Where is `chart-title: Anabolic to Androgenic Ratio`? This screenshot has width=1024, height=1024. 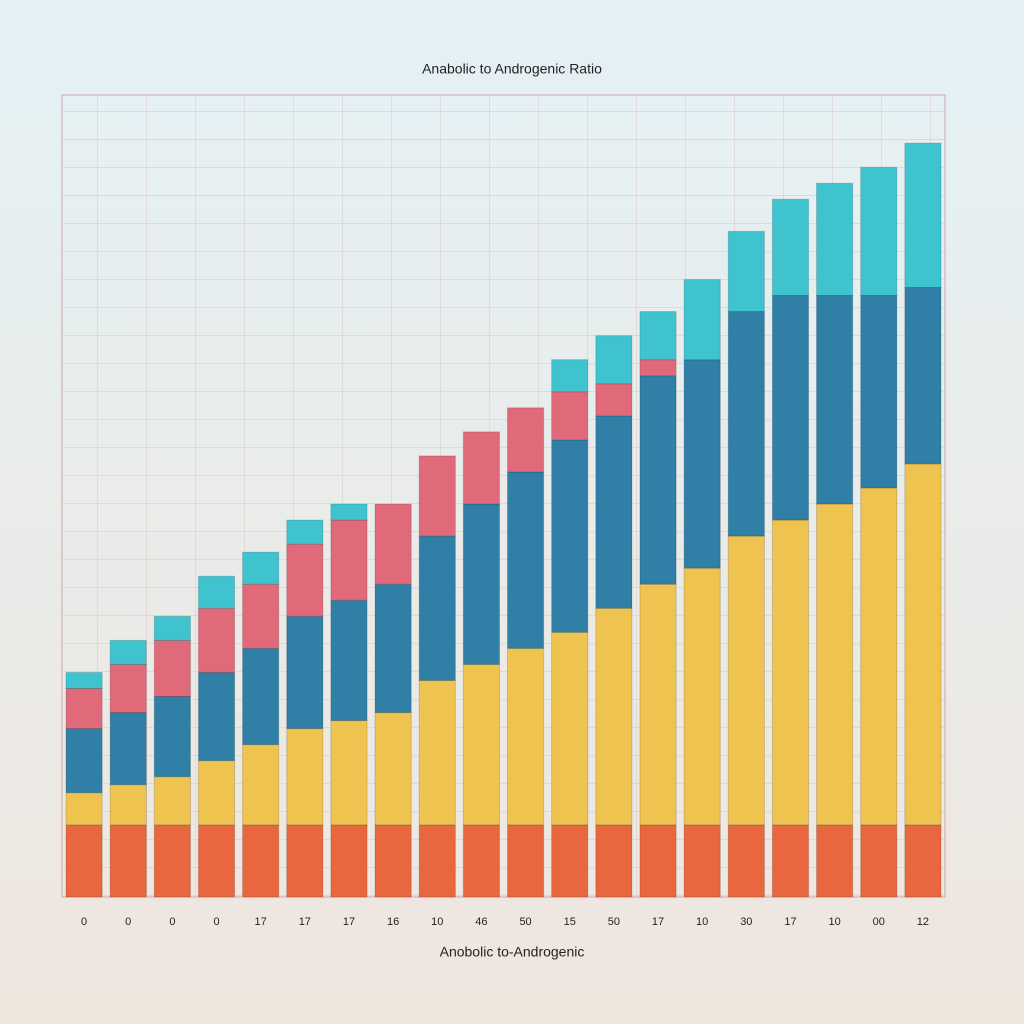 chart-title: Anabolic to Androgenic Ratio is located at coordinates (512, 69).